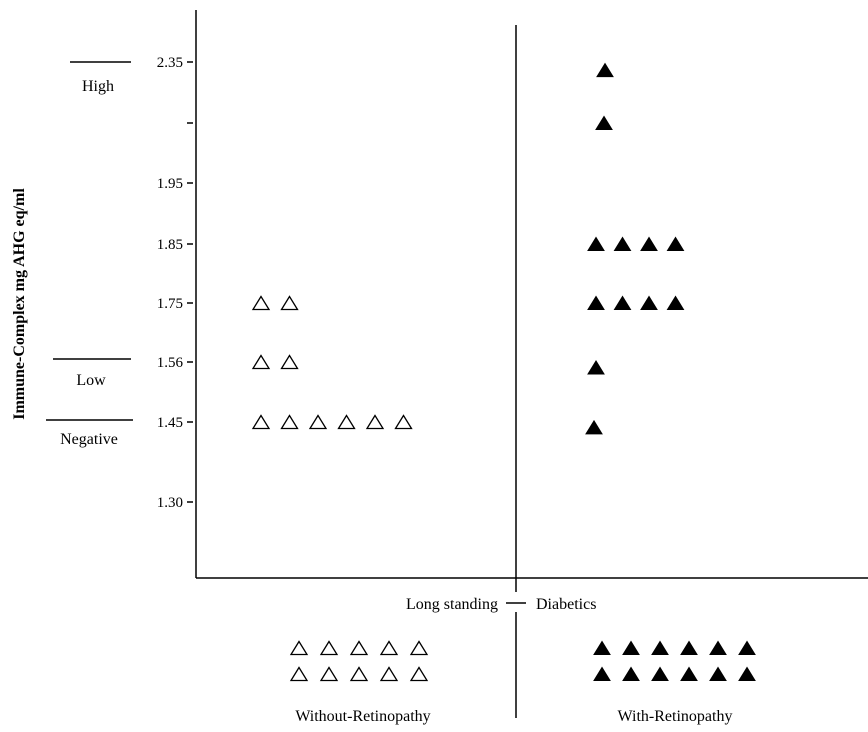 Image resolution: width=868 pixels, height=732 pixels. Describe the element at coordinates (452, 604) in the screenshot. I see `x-axis-label: Long standing` at that location.